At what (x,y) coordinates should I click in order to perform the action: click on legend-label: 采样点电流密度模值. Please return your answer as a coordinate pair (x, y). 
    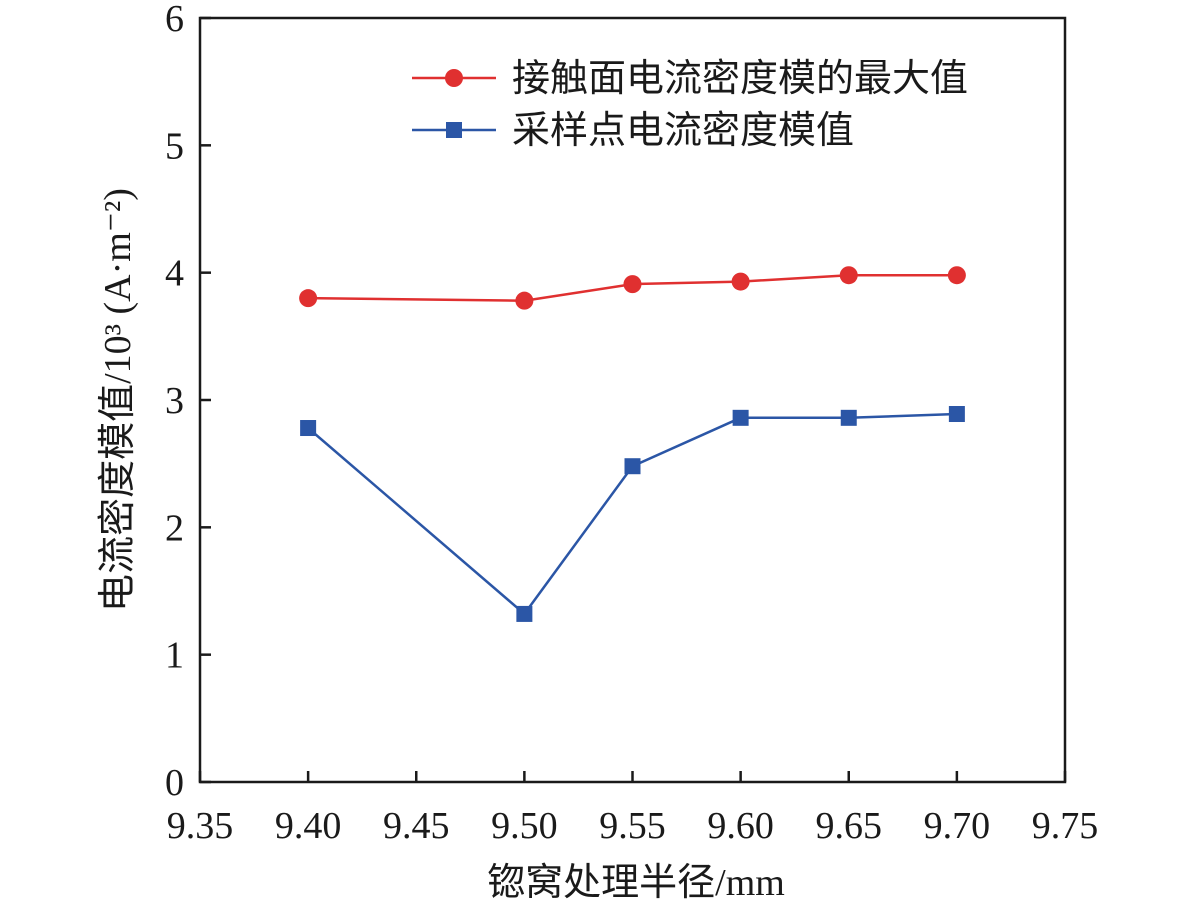
    Looking at the image, I should click on (683, 131).